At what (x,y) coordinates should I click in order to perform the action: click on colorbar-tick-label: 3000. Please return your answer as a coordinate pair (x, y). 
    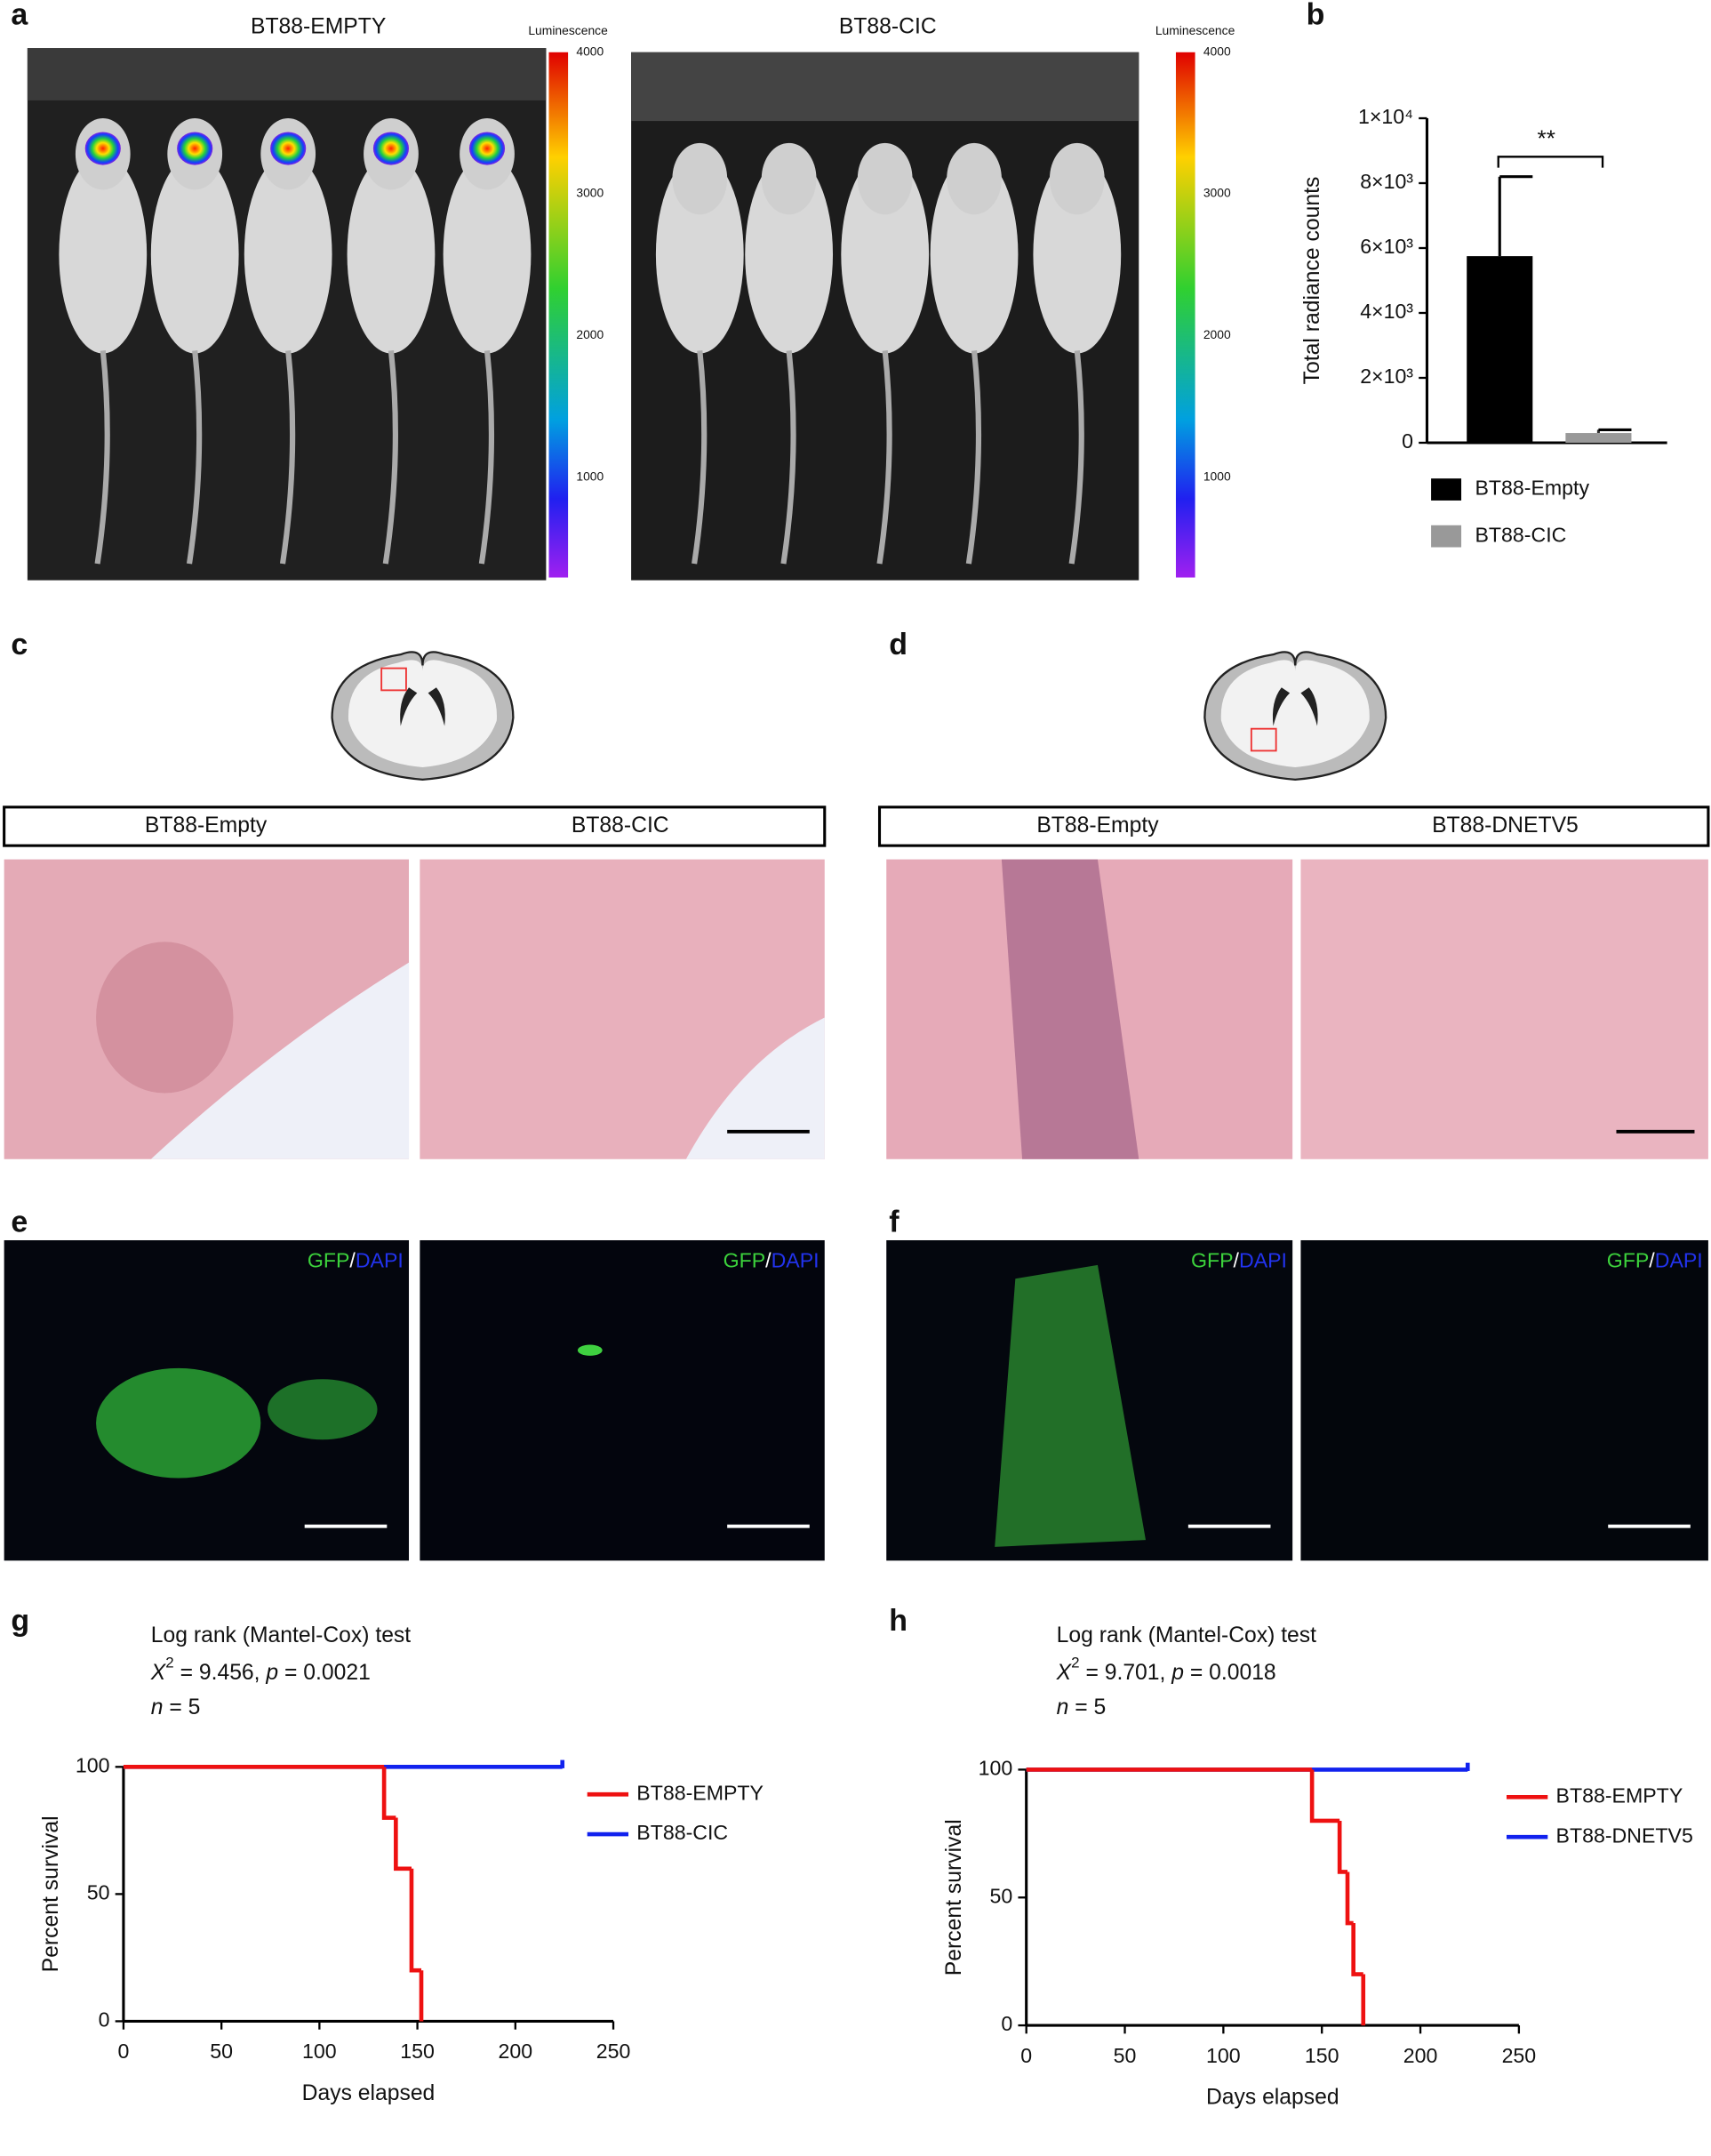
    Looking at the image, I should click on (1217, 193).